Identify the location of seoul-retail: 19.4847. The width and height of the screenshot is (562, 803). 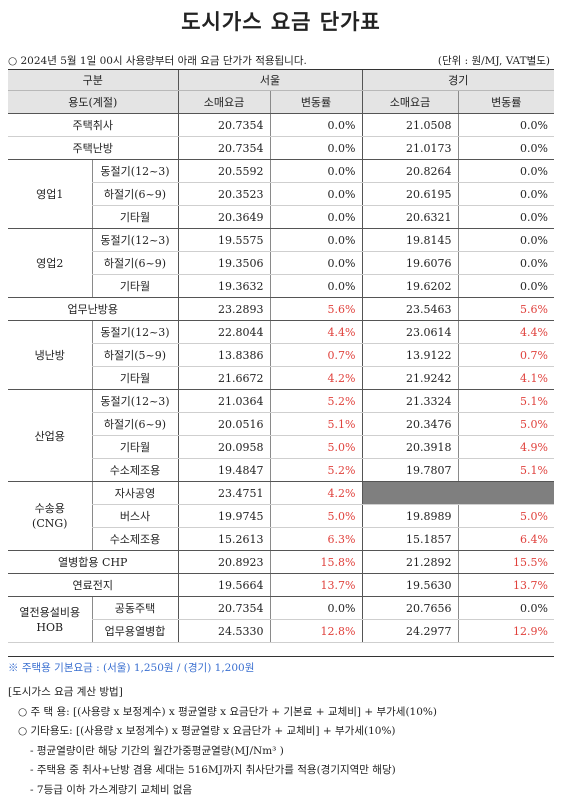
(223, 470).